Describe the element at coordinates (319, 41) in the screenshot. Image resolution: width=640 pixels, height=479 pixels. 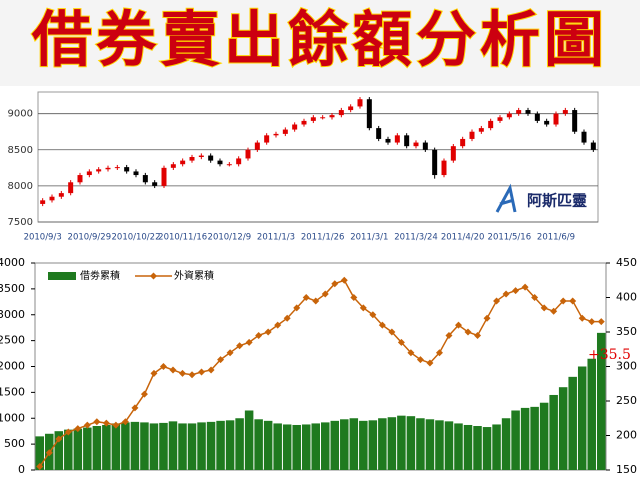
I see `banner-title: 借券賣出餘額分析圖` at that location.